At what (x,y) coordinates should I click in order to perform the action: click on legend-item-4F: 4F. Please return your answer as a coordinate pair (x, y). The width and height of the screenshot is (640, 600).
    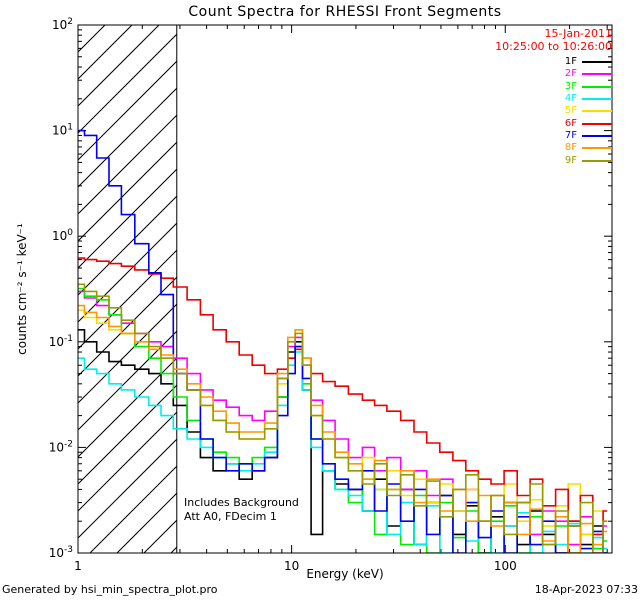
    Looking at the image, I should click on (588, 99).